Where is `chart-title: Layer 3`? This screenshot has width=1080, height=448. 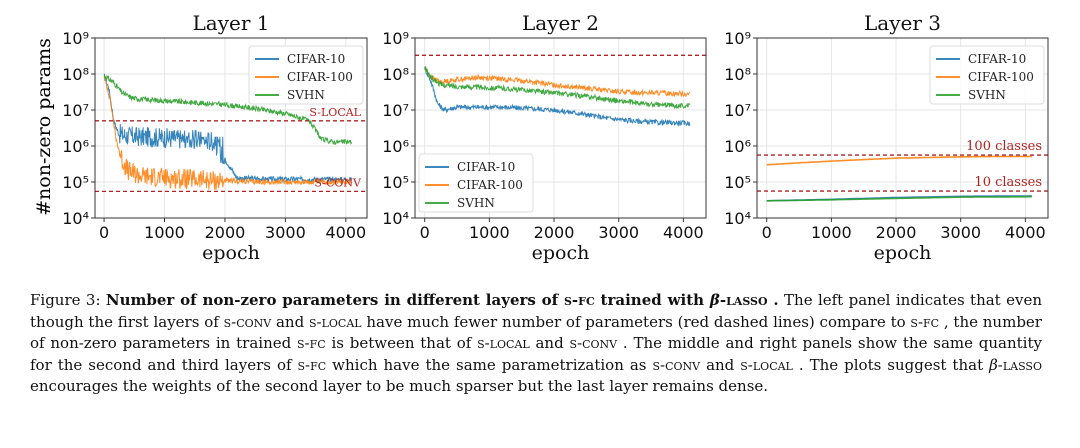
chart-title: Layer 3 is located at coordinates (902, 23).